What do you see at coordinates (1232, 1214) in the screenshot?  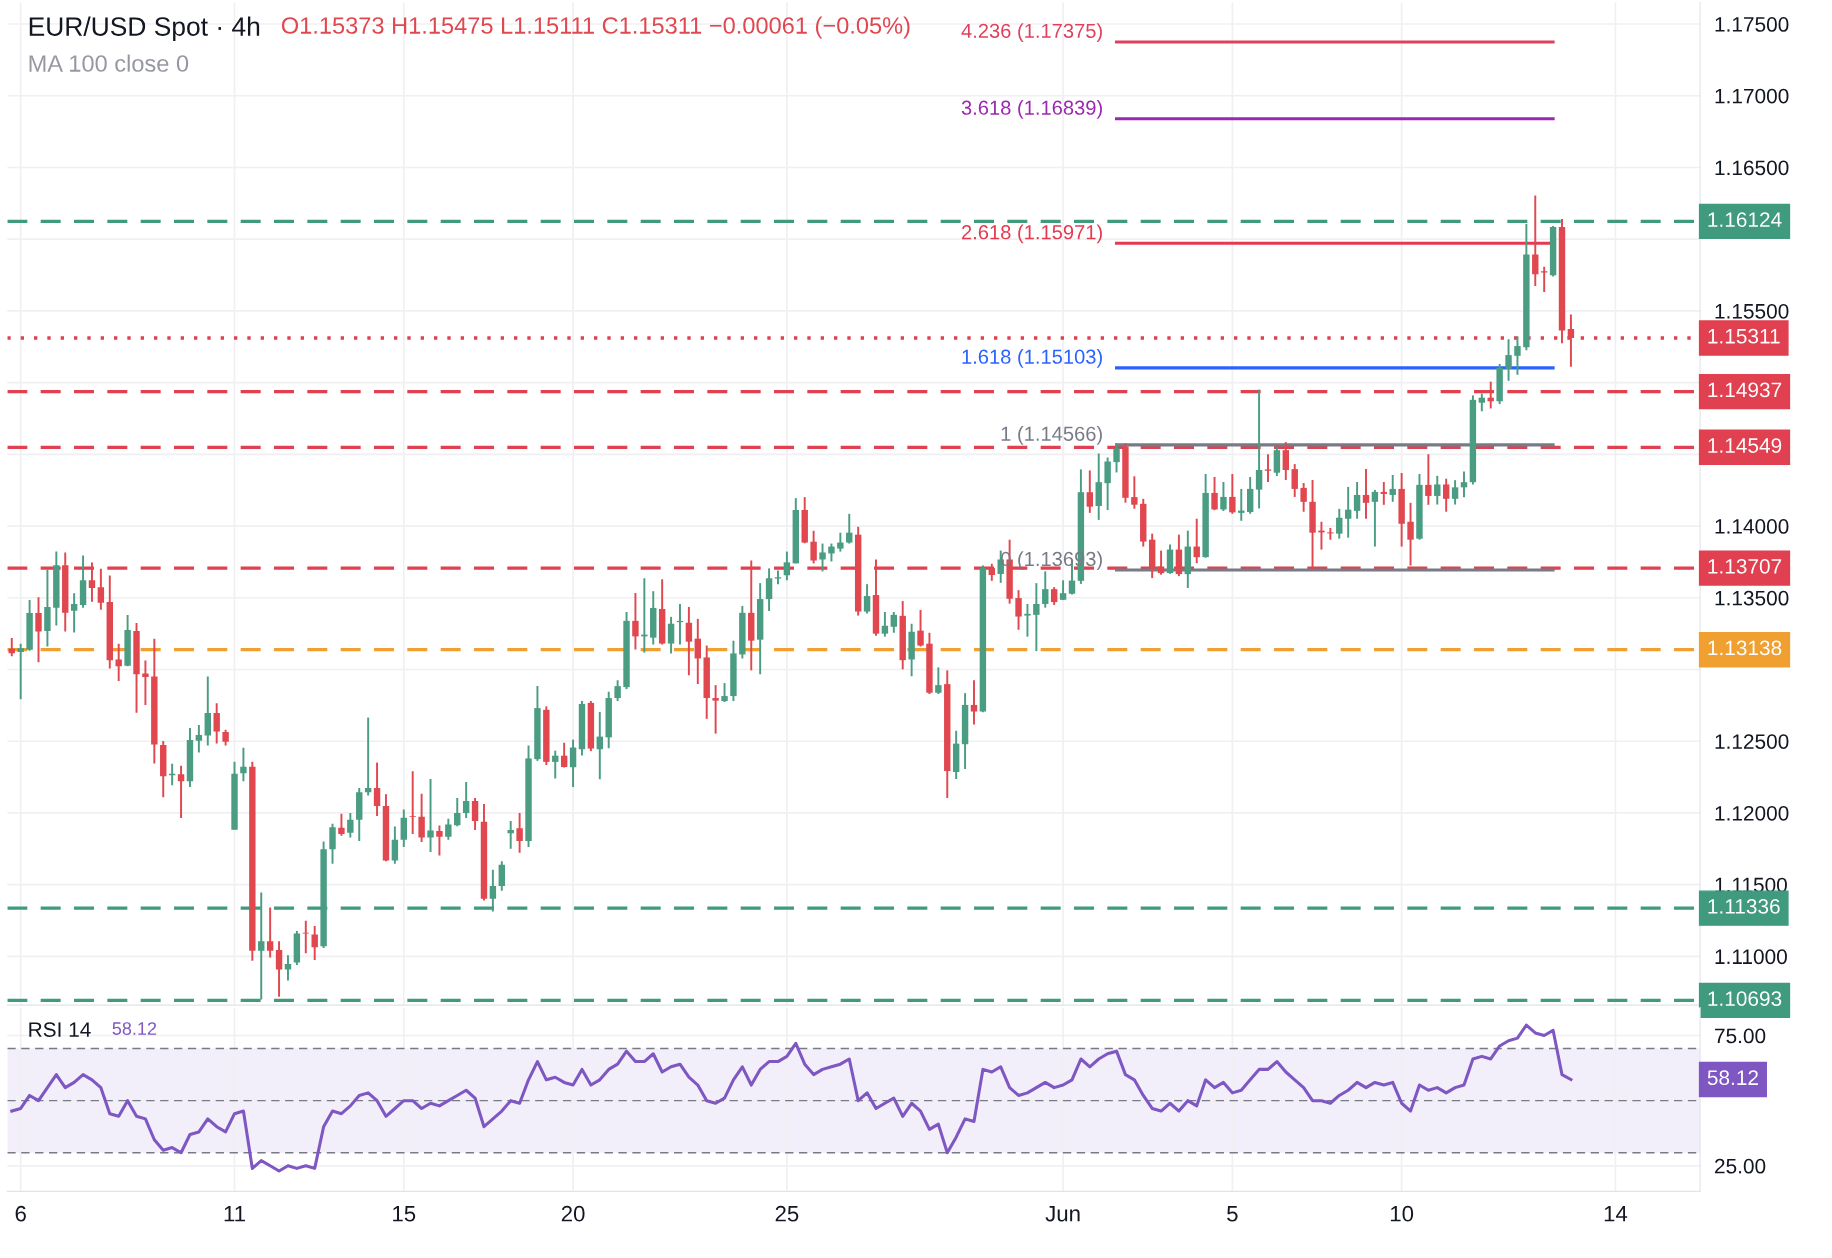 I see `x-tick-label: 5` at bounding box center [1232, 1214].